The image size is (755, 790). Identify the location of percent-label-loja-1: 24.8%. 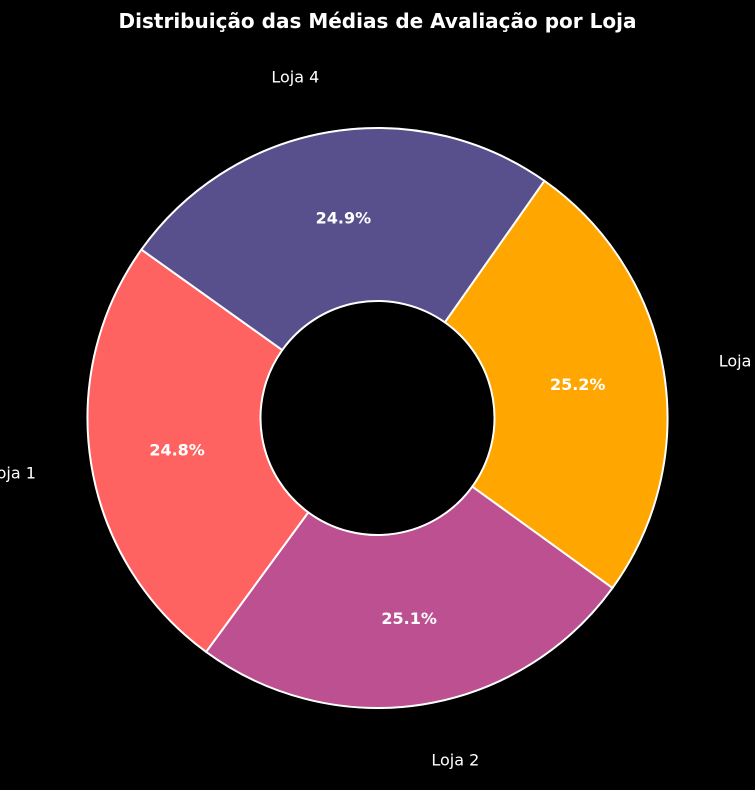
(177, 450).